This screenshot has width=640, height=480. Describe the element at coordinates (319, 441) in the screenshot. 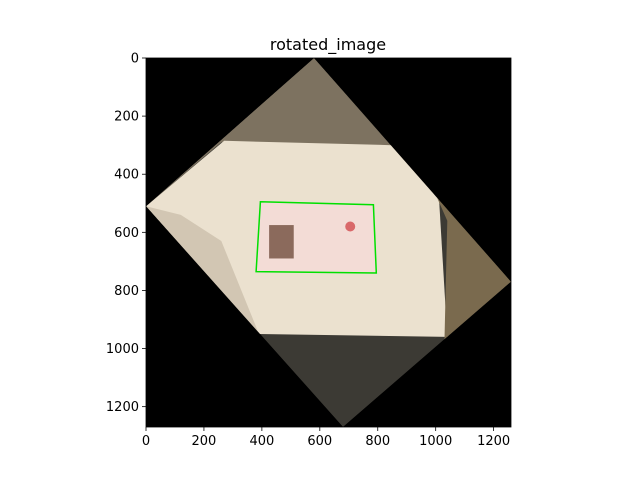

I see `x-tick-label: 600` at that location.